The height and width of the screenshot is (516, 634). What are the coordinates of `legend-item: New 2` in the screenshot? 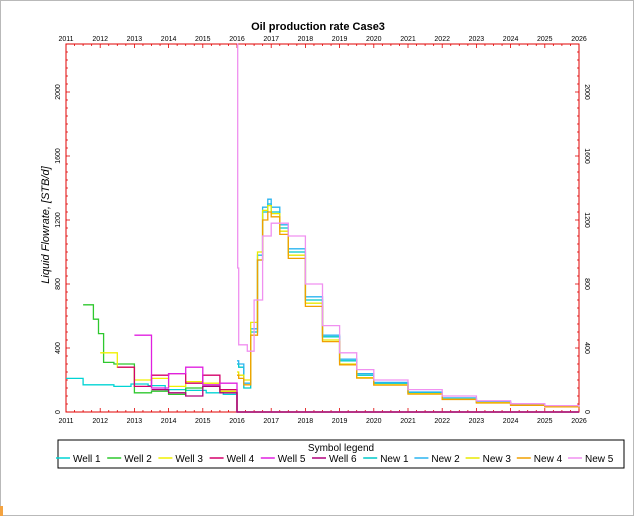 It's located at (445, 459).